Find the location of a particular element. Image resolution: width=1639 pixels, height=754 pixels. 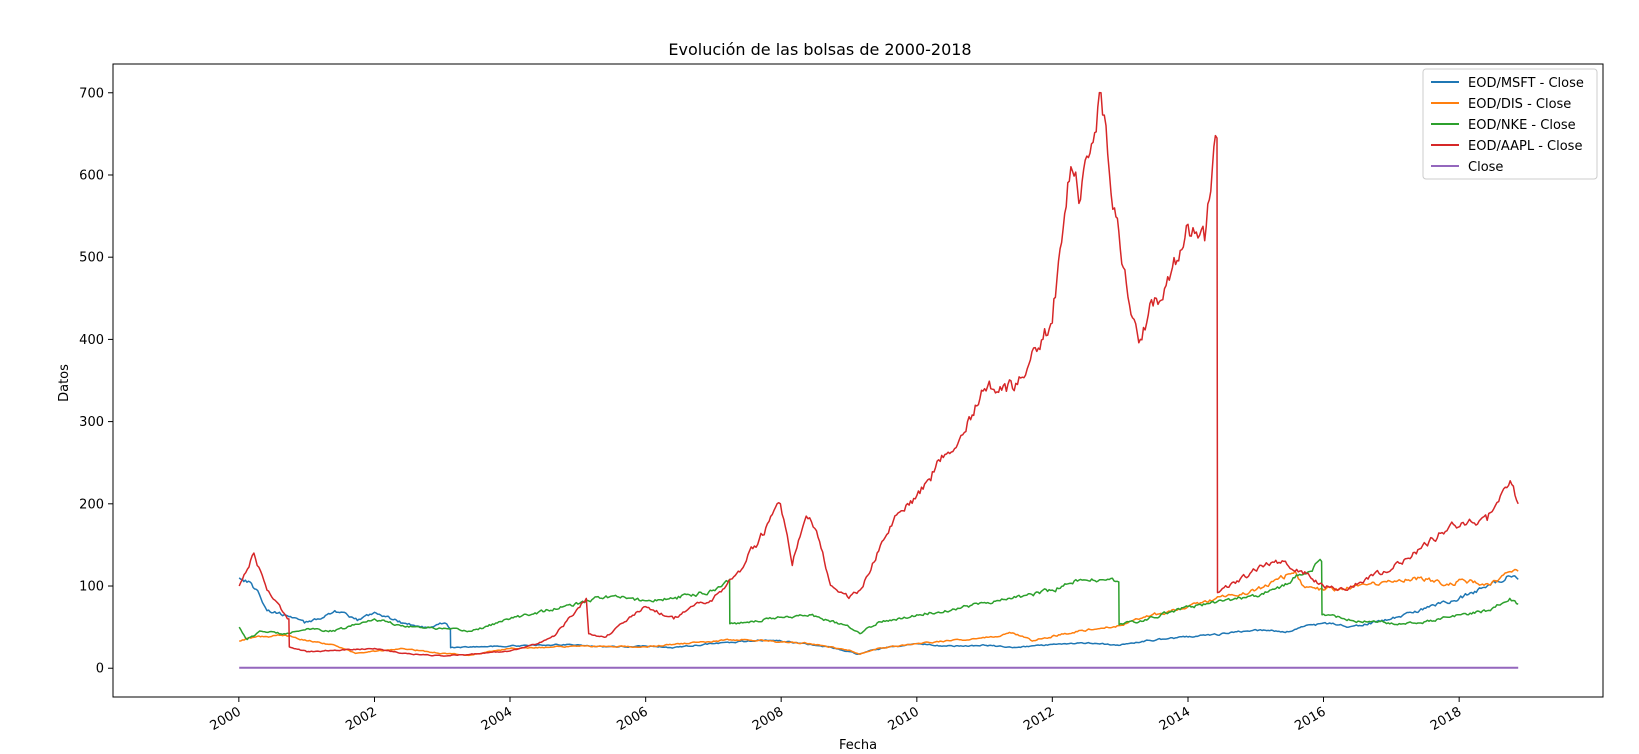

y-tick-label: 200 is located at coordinates (91, 504).